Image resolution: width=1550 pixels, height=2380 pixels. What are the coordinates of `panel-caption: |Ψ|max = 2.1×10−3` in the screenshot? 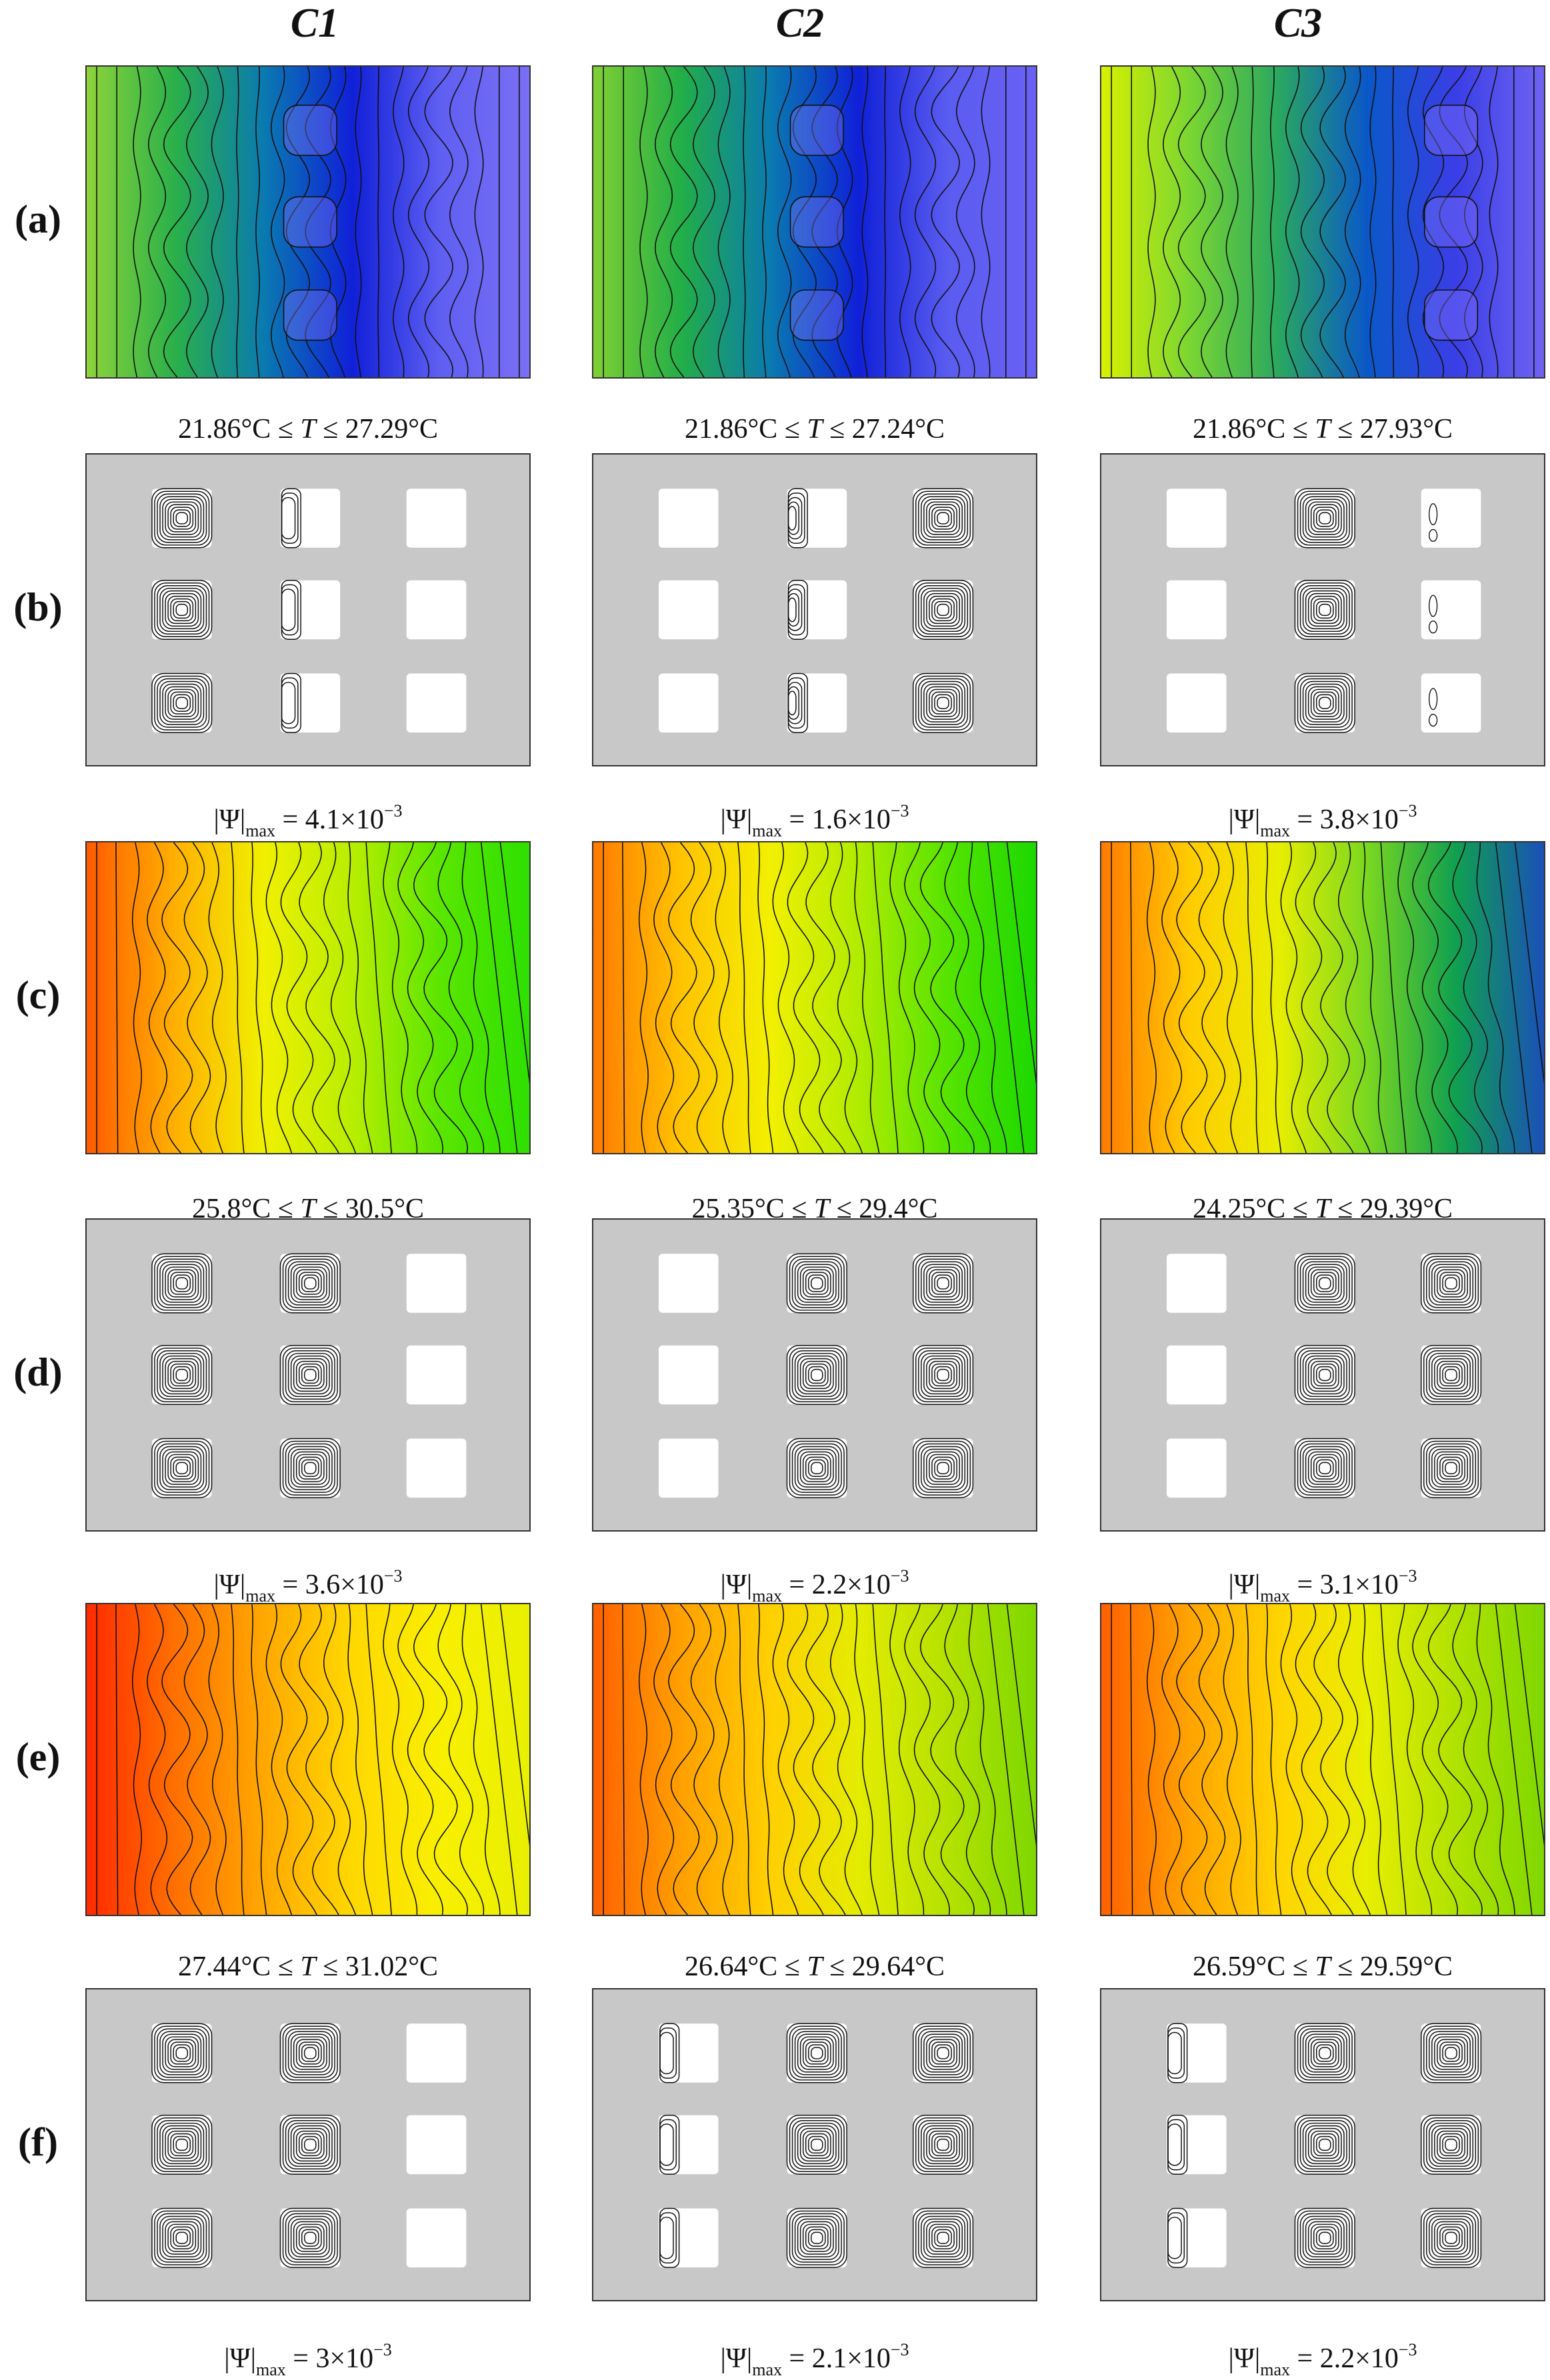 It's located at (814, 2360).